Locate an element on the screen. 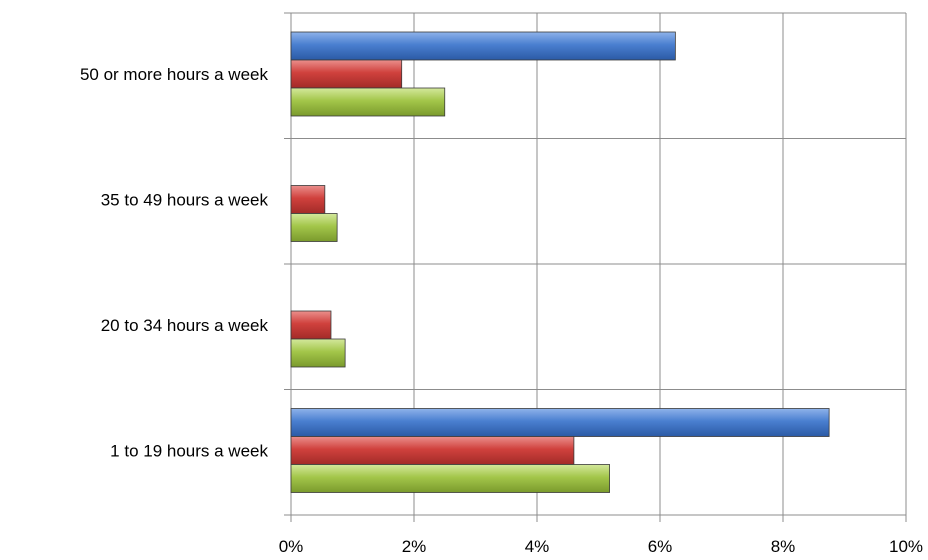 The height and width of the screenshot is (560, 928). category-label: 35 to 49 hours a week is located at coordinates (185, 200).